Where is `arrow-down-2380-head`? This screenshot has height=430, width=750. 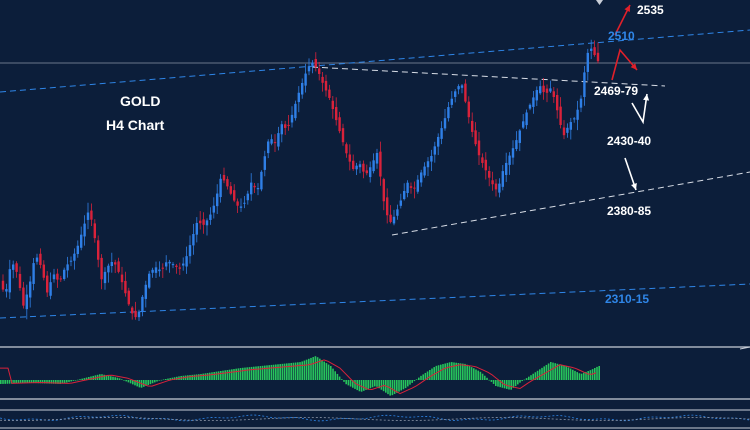 arrow-down-2380-head is located at coordinates (634, 186).